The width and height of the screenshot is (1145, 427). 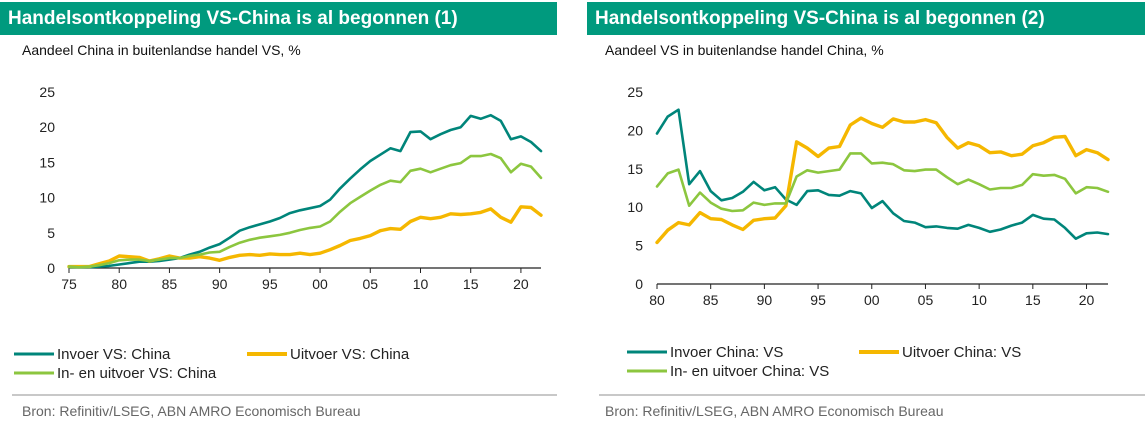 I want to click on legend-label: In- en uitvoer China: VS, so click(x=749, y=371).